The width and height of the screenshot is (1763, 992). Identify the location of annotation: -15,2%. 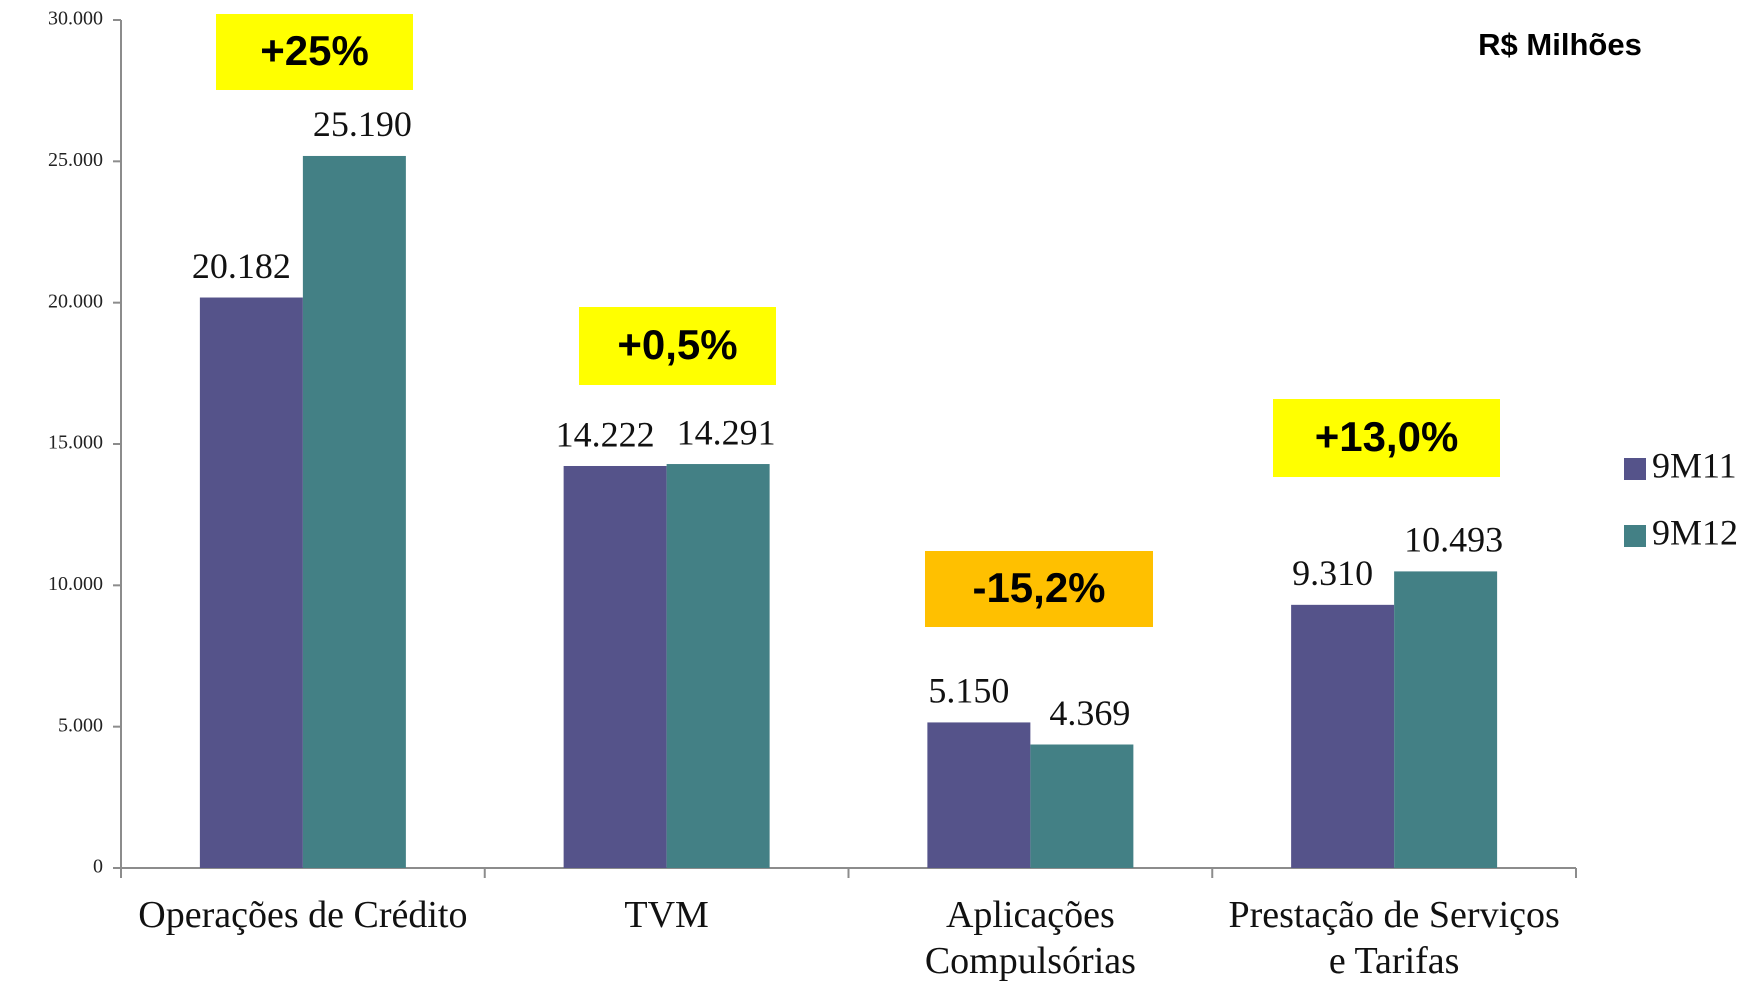
(1038, 587).